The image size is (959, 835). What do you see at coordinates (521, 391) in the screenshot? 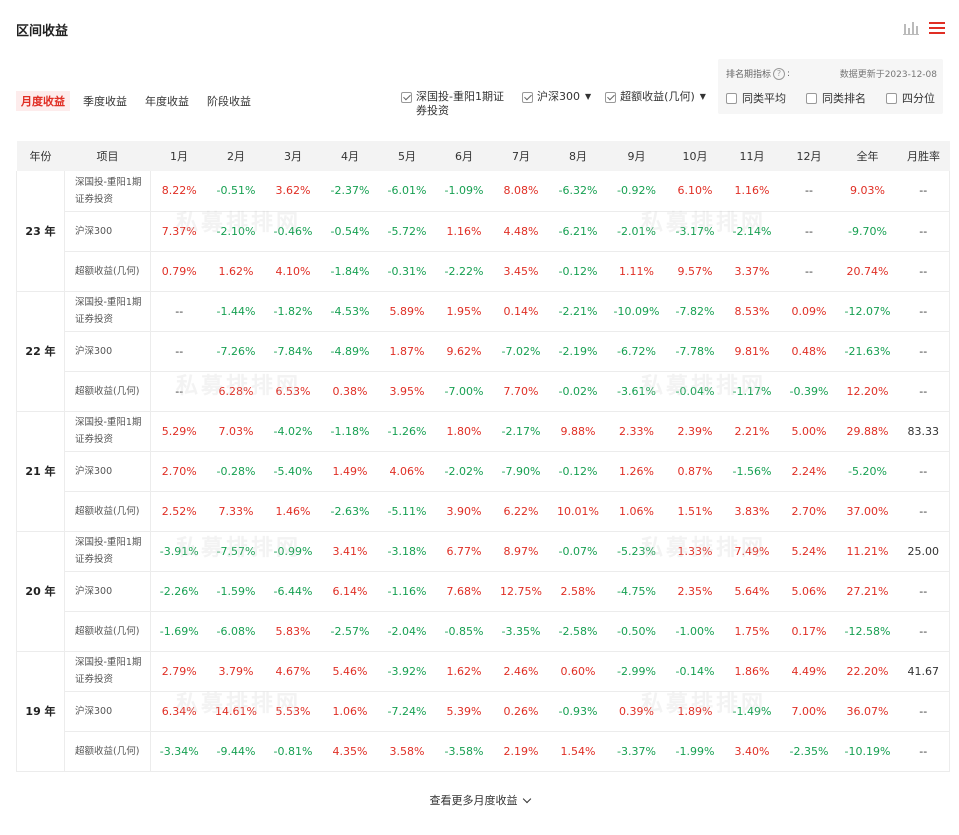
I see `value-cell: 7.70%` at bounding box center [521, 391].